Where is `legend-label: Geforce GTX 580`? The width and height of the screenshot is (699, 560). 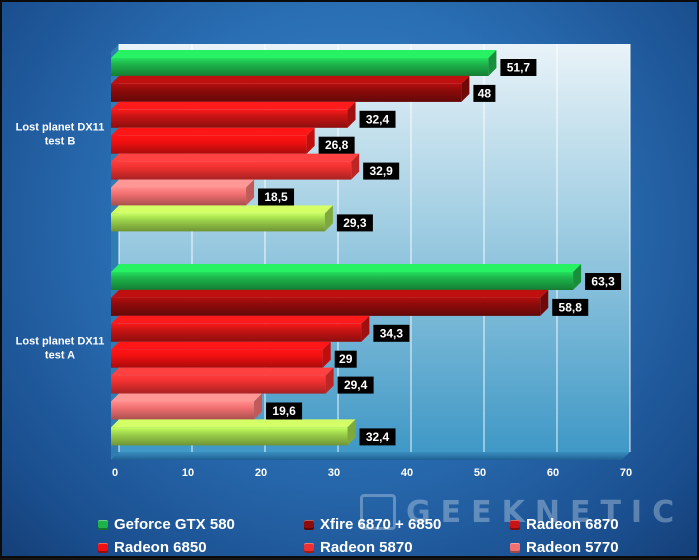 legend-label: Geforce GTX 580 is located at coordinates (174, 524).